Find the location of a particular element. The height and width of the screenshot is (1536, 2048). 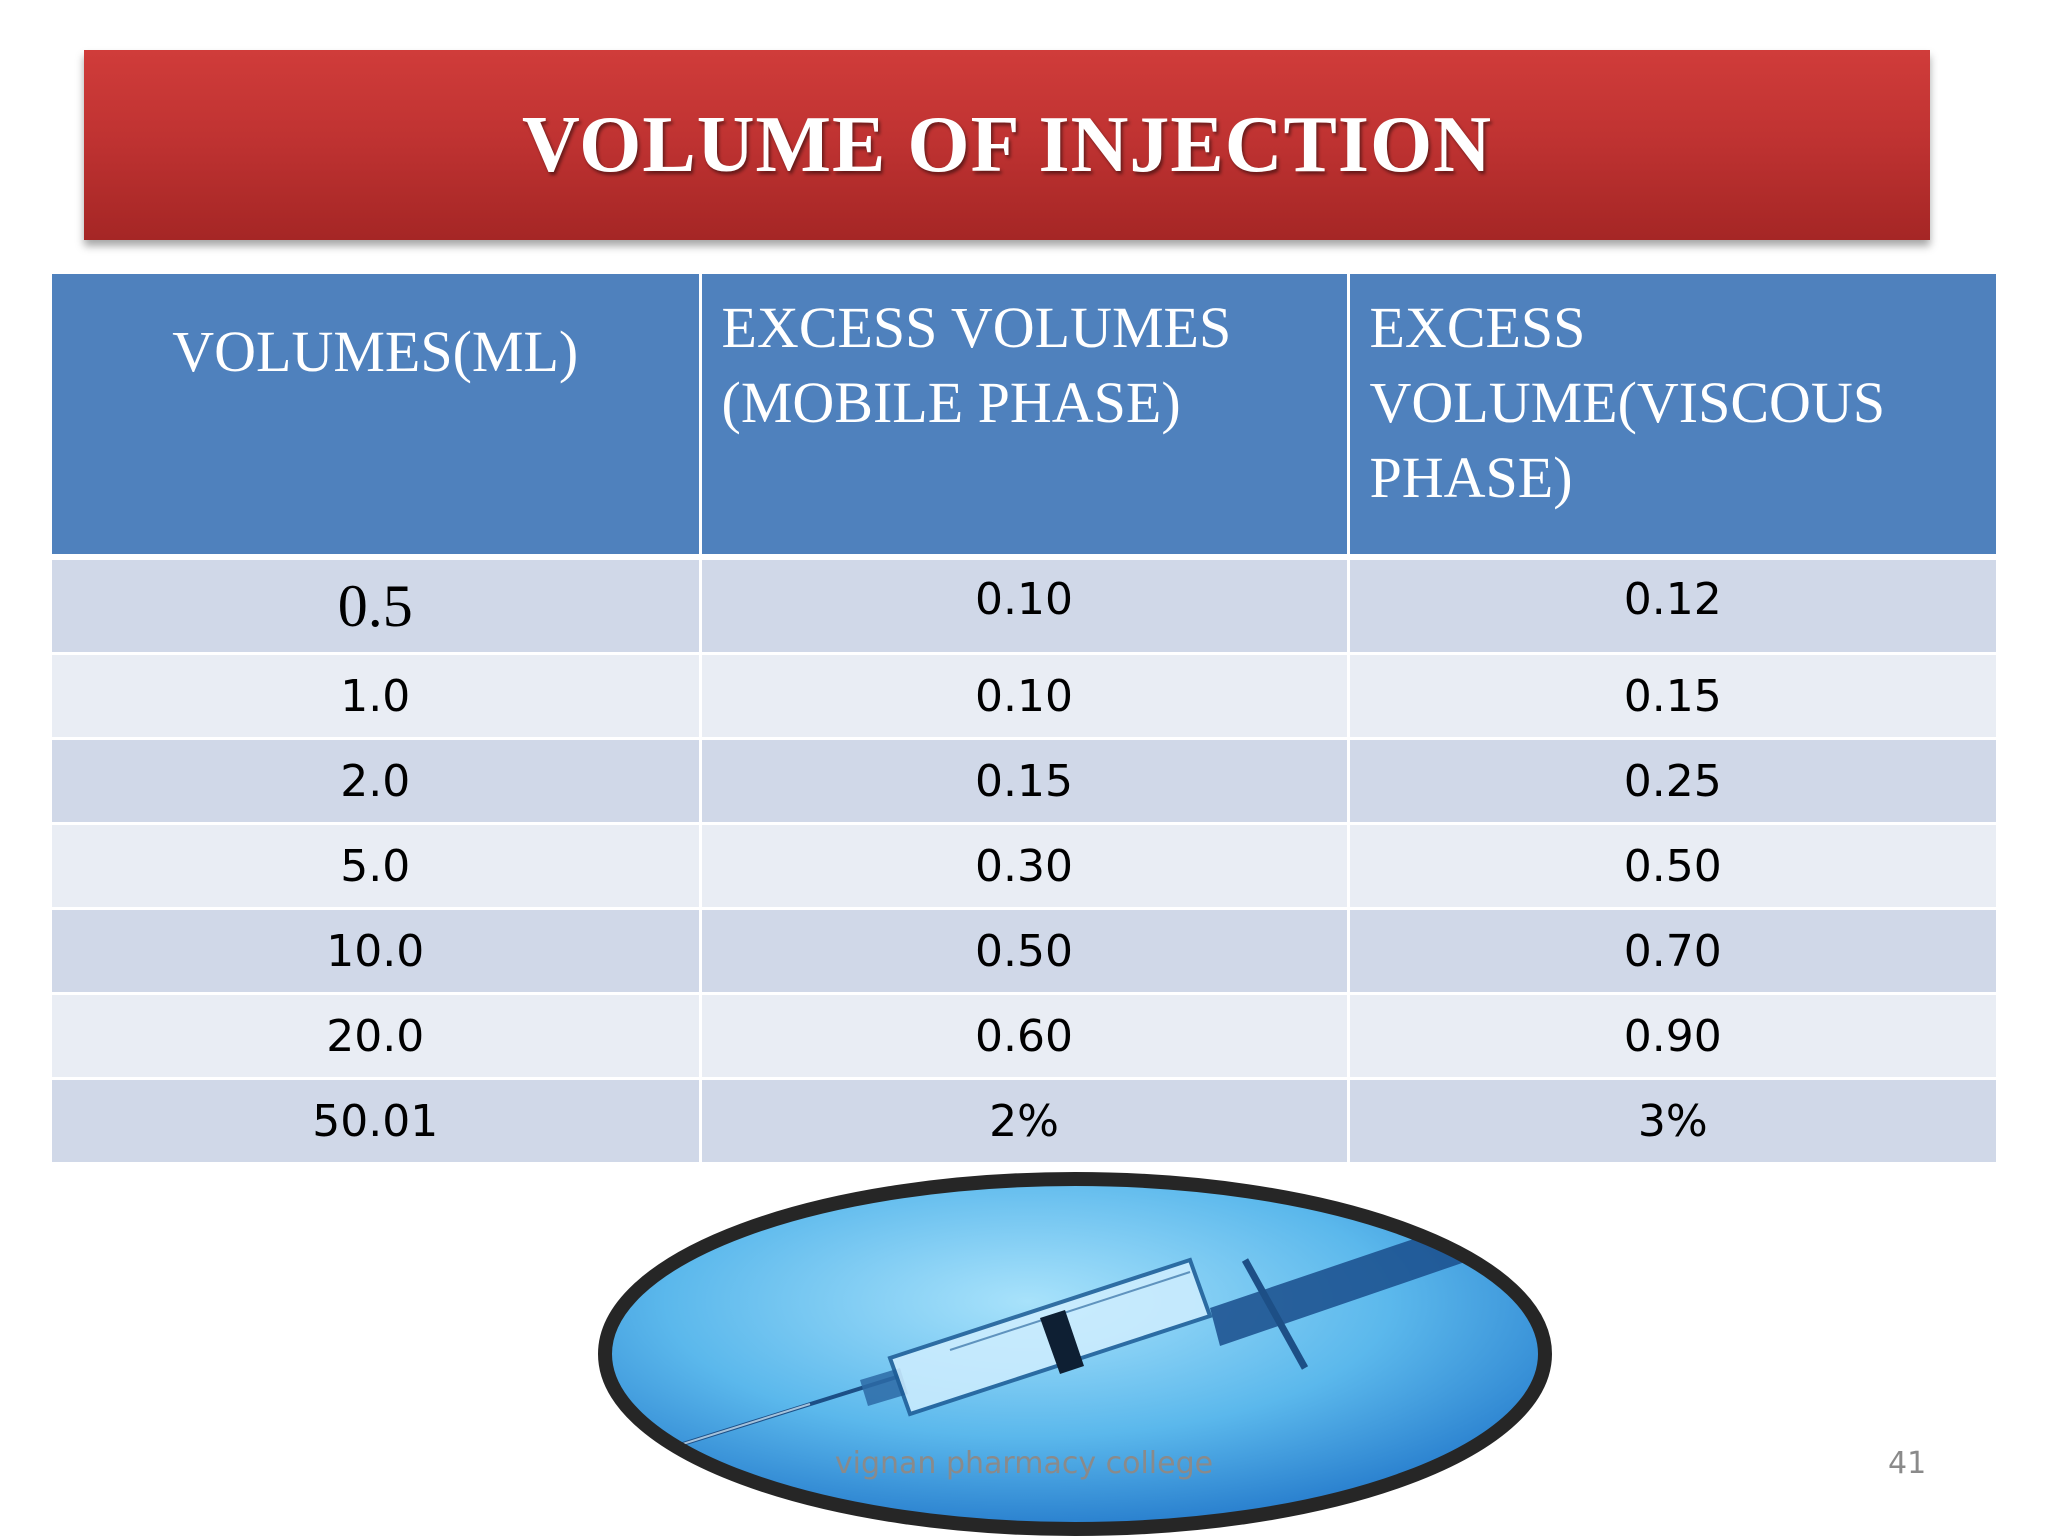

table-cell: 0.70 is located at coordinates (1672, 951).